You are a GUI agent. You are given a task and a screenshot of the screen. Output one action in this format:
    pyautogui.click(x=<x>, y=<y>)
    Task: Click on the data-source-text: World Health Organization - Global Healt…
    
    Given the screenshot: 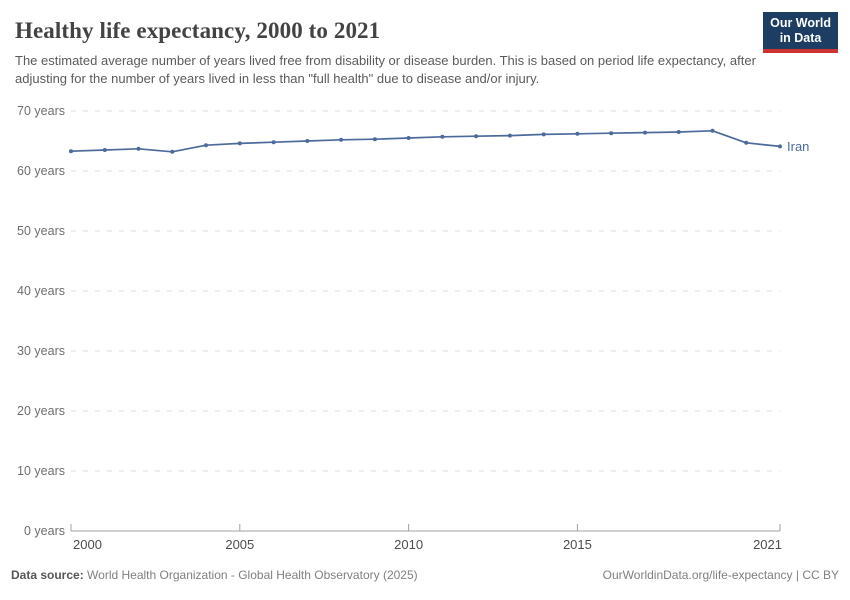 What is the action you would take?
    pyautogui.click(x=250, y=575)
    